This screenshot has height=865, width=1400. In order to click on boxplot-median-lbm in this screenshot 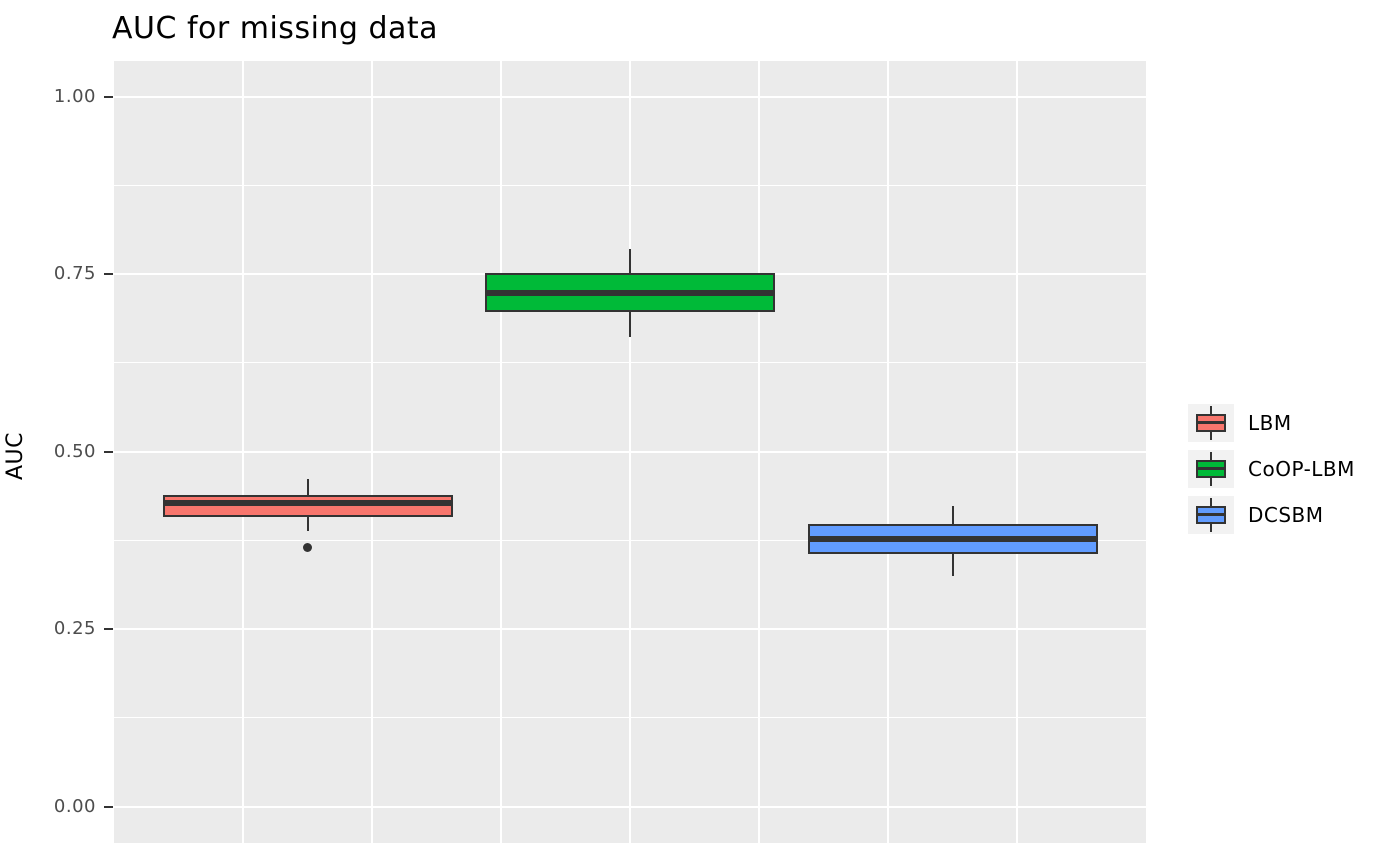, I will do `click(307, 502)`.